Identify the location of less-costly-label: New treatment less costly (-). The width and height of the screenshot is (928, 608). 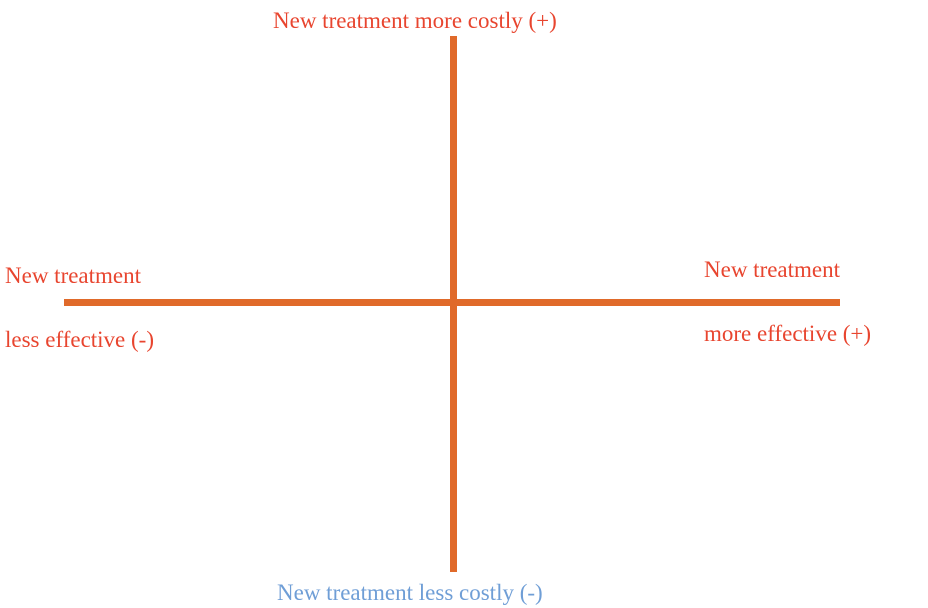
(410, 592).